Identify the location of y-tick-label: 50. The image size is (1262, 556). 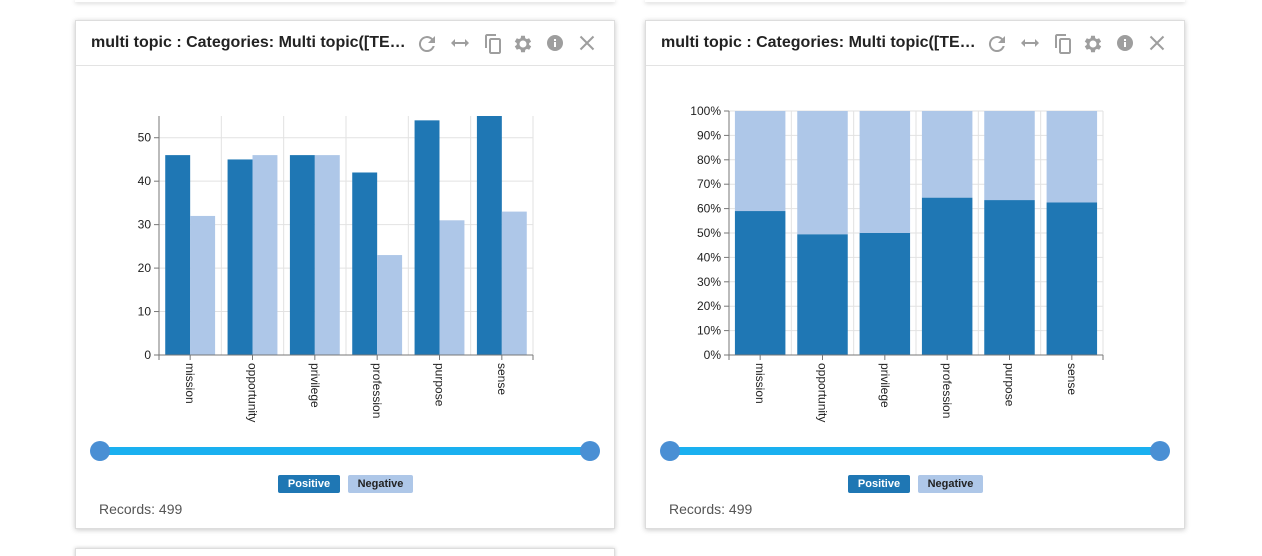
(145, 138).